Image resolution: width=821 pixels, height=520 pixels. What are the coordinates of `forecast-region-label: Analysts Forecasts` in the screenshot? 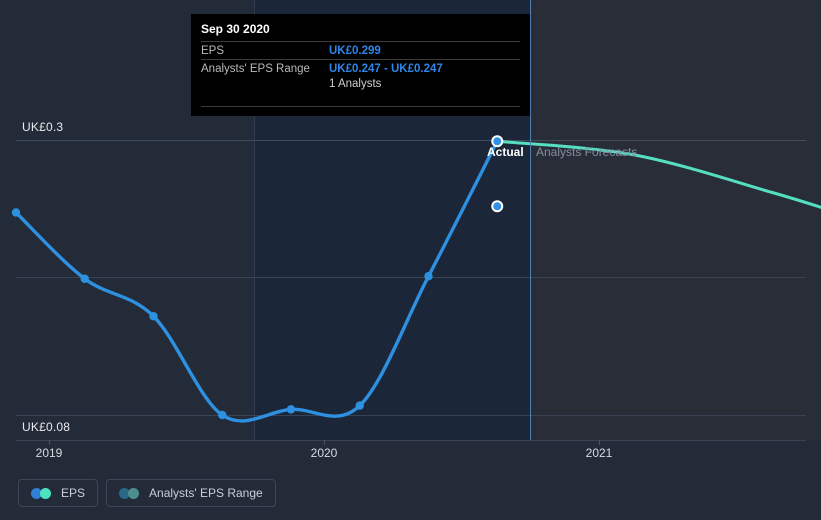 It's located at (587, 152).